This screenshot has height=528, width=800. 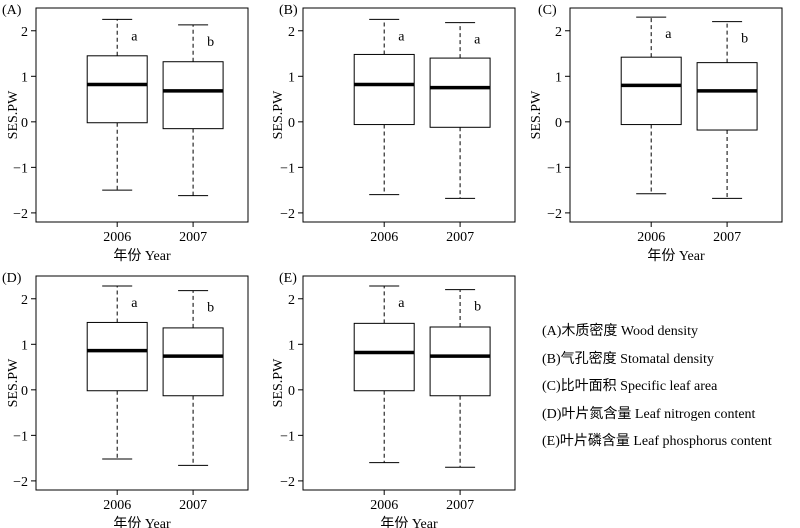 I want to click on panel-label: (D), so click(x=12, y=278).